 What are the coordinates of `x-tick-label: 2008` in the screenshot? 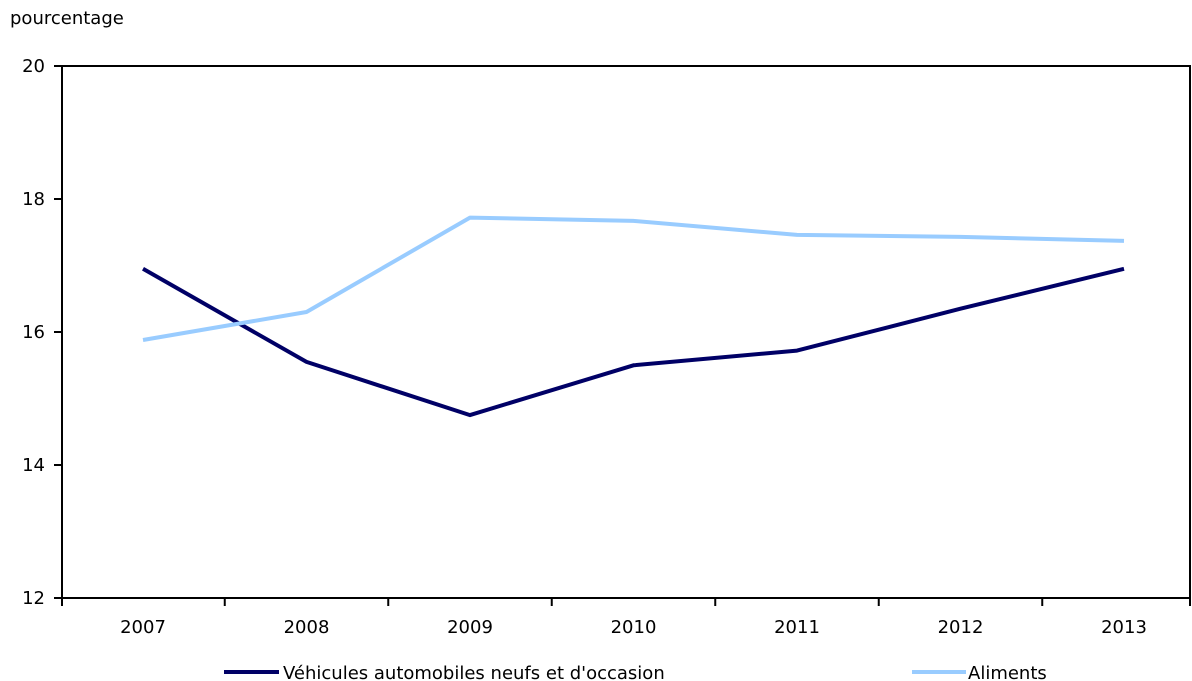 It's located at (307, 627).